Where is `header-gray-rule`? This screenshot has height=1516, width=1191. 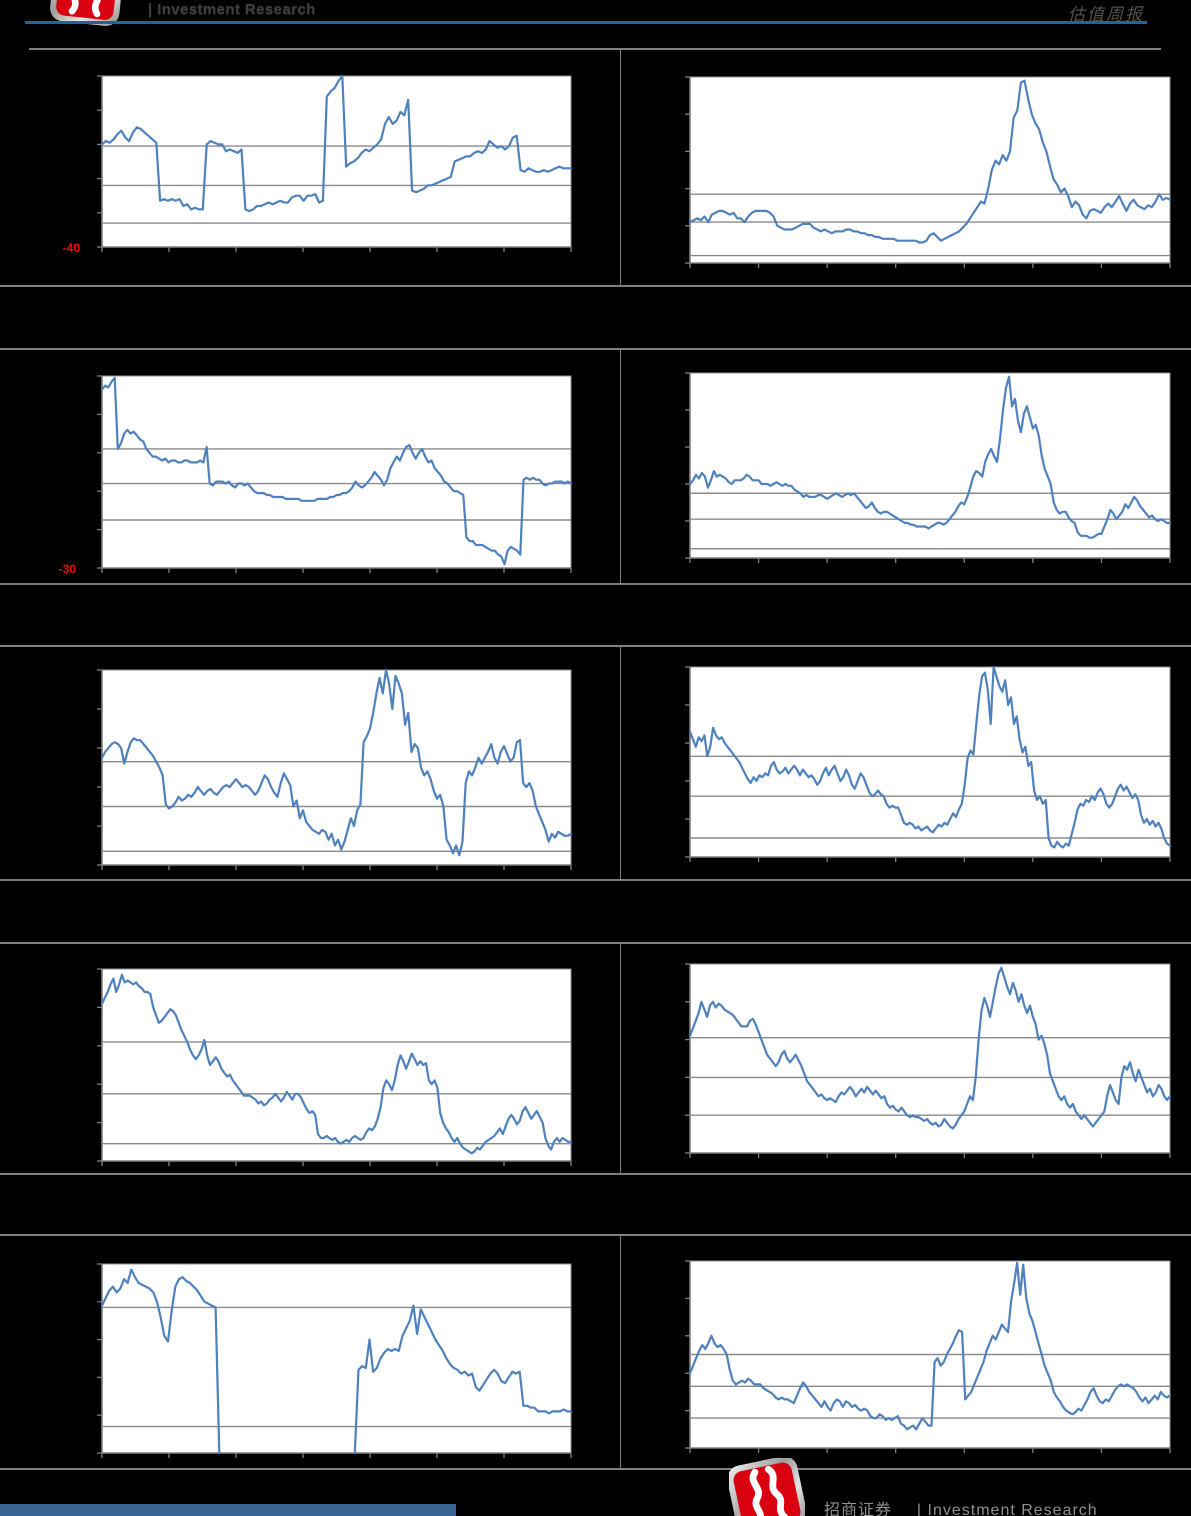 header-gray-rule is located at coordinates (595, 49).